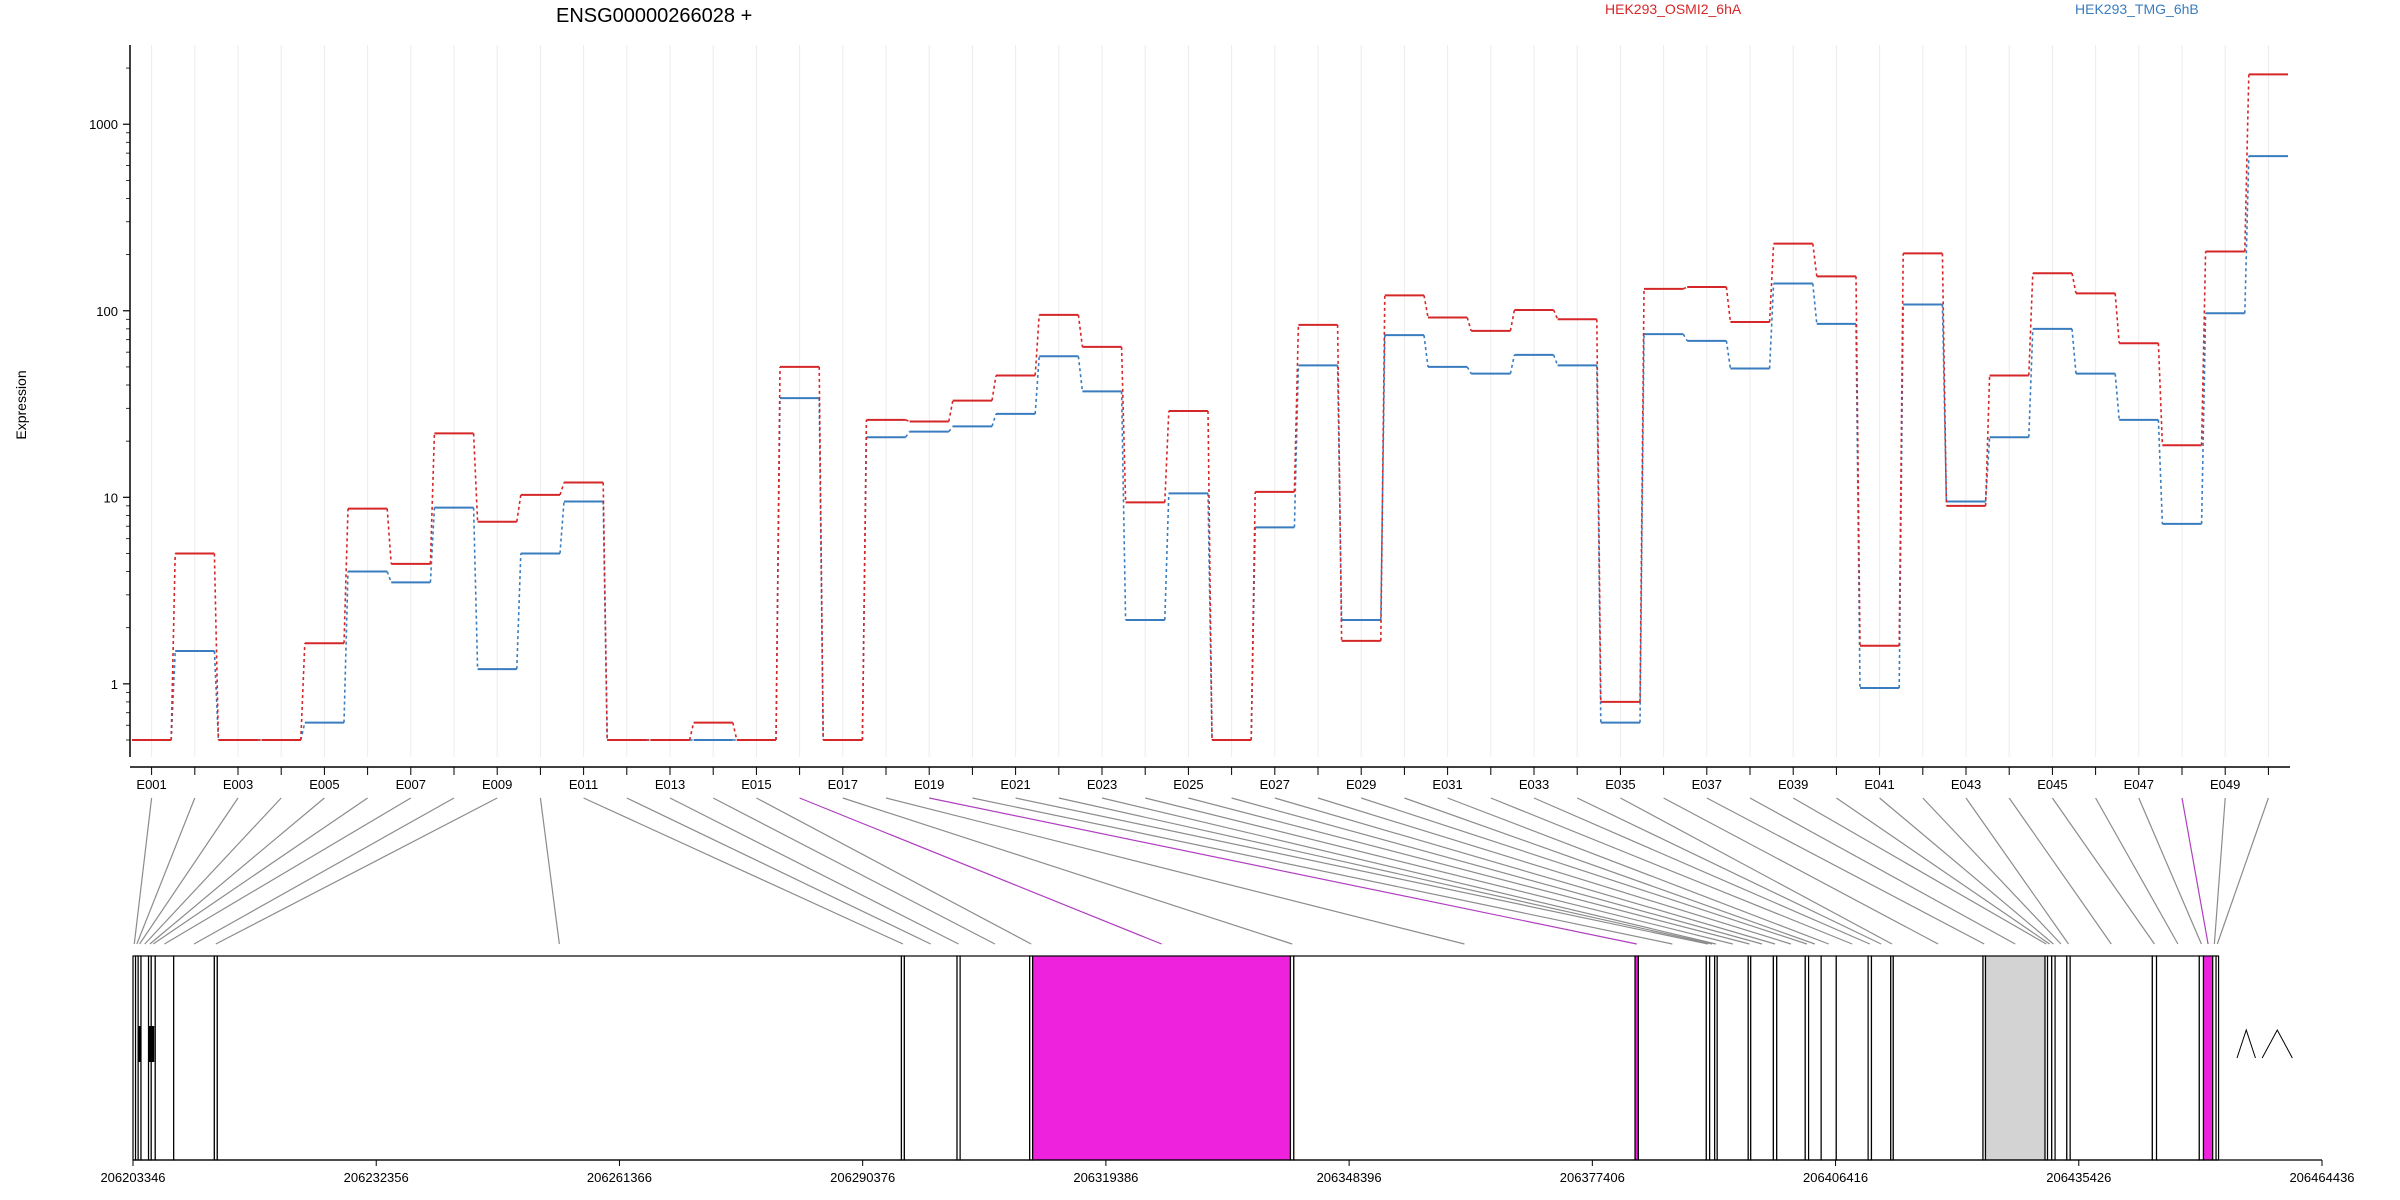 This screenshot has width=2400, height=1200. I want to click on x-tick-label-E017: E017, so click(843, 784).